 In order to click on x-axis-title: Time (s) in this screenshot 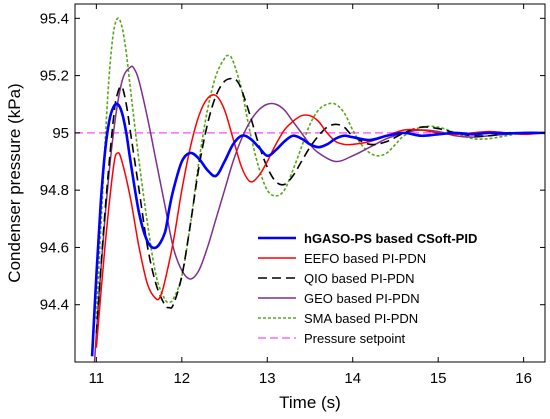, I will do `click(310, 402)`.